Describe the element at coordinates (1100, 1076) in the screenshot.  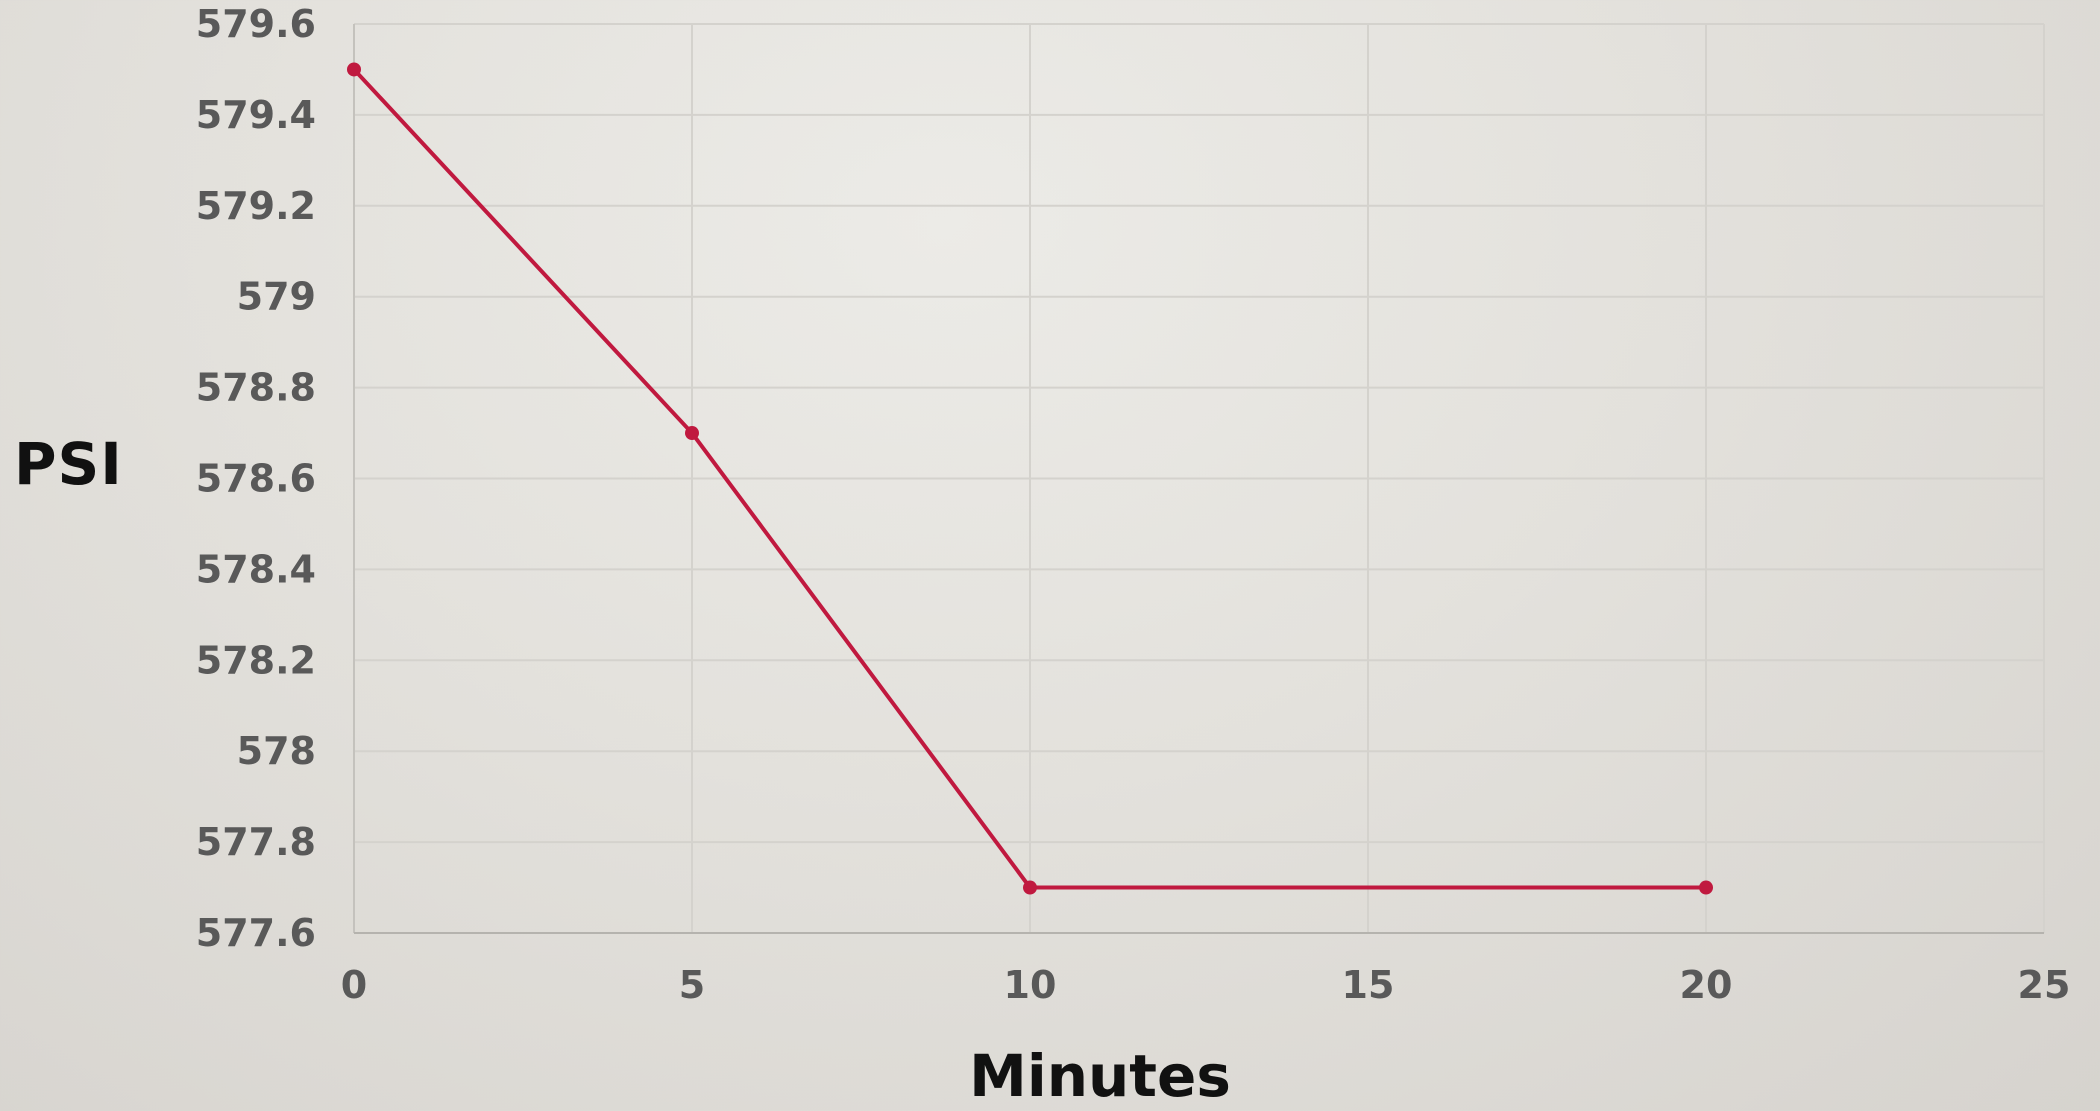
I see `x-axis-label: Minutes` at that location.